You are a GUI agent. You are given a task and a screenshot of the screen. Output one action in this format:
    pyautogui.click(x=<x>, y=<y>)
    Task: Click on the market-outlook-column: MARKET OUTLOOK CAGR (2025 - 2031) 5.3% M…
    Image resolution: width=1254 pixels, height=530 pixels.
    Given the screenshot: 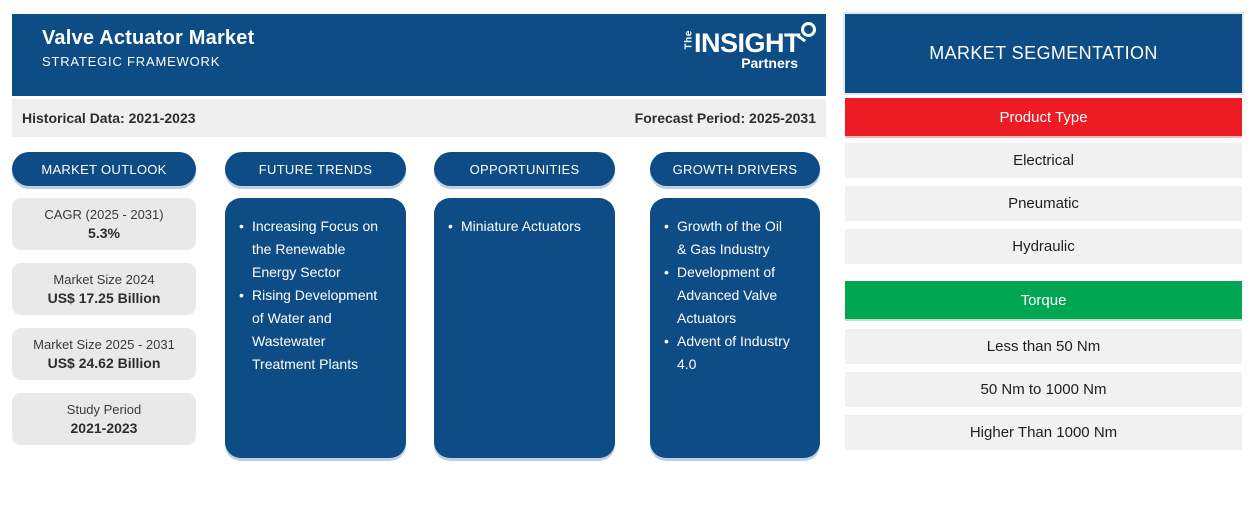 What is the action you would take?
    pyautogui.click(x=104, y=298)
    